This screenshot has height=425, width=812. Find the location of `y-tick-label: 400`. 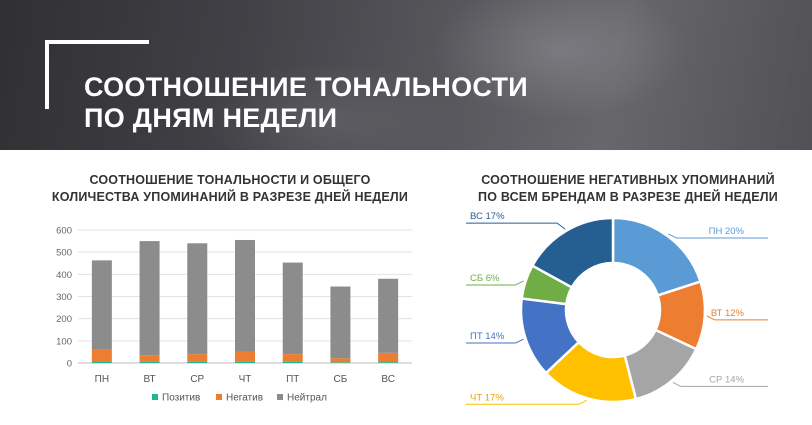

y-tick-label: 400 is located at coordinates (64, 275).